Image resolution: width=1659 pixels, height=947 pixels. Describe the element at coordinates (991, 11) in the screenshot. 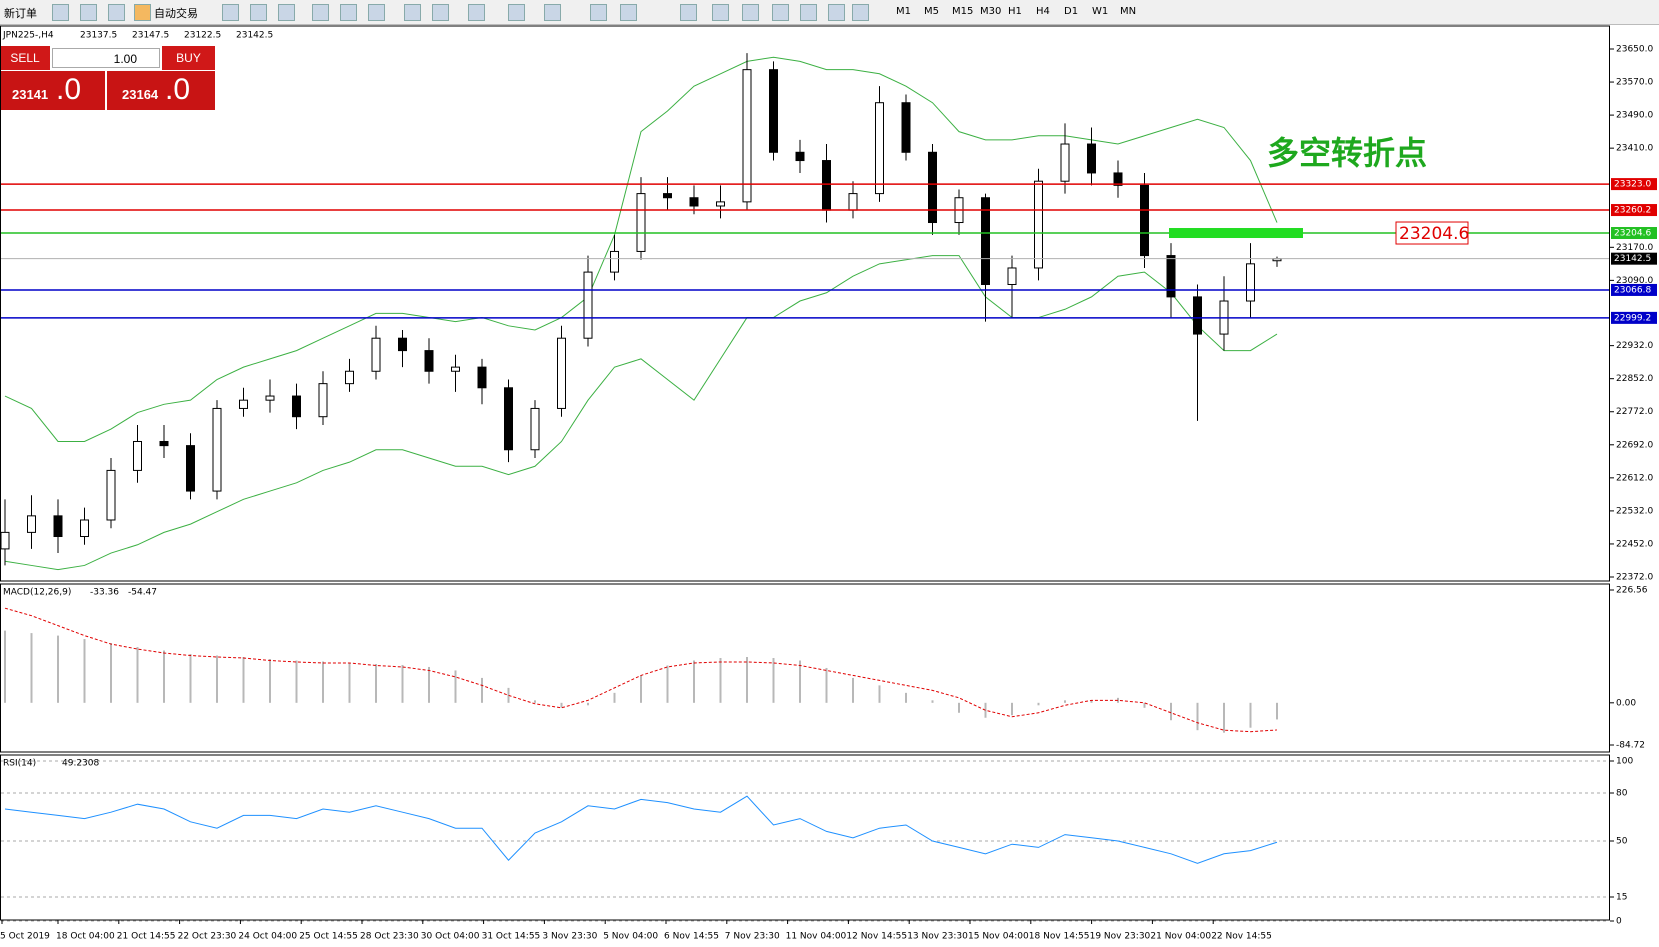

I see `timeframe: M30` at that location.